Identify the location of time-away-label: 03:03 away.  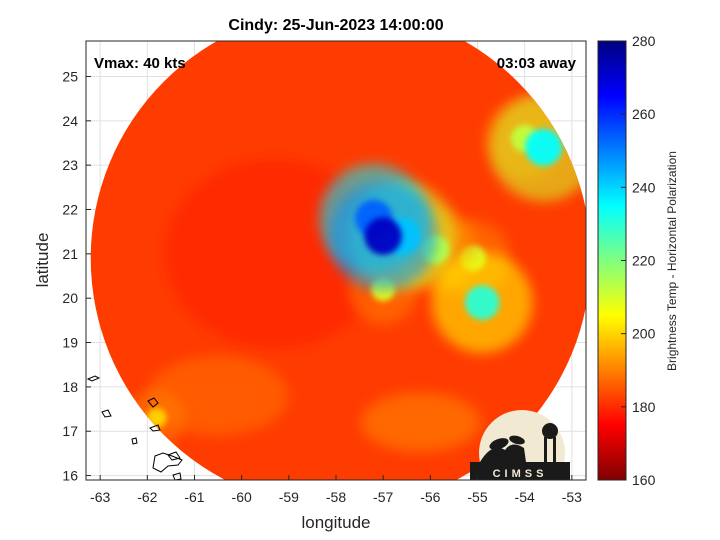
(537, 63).